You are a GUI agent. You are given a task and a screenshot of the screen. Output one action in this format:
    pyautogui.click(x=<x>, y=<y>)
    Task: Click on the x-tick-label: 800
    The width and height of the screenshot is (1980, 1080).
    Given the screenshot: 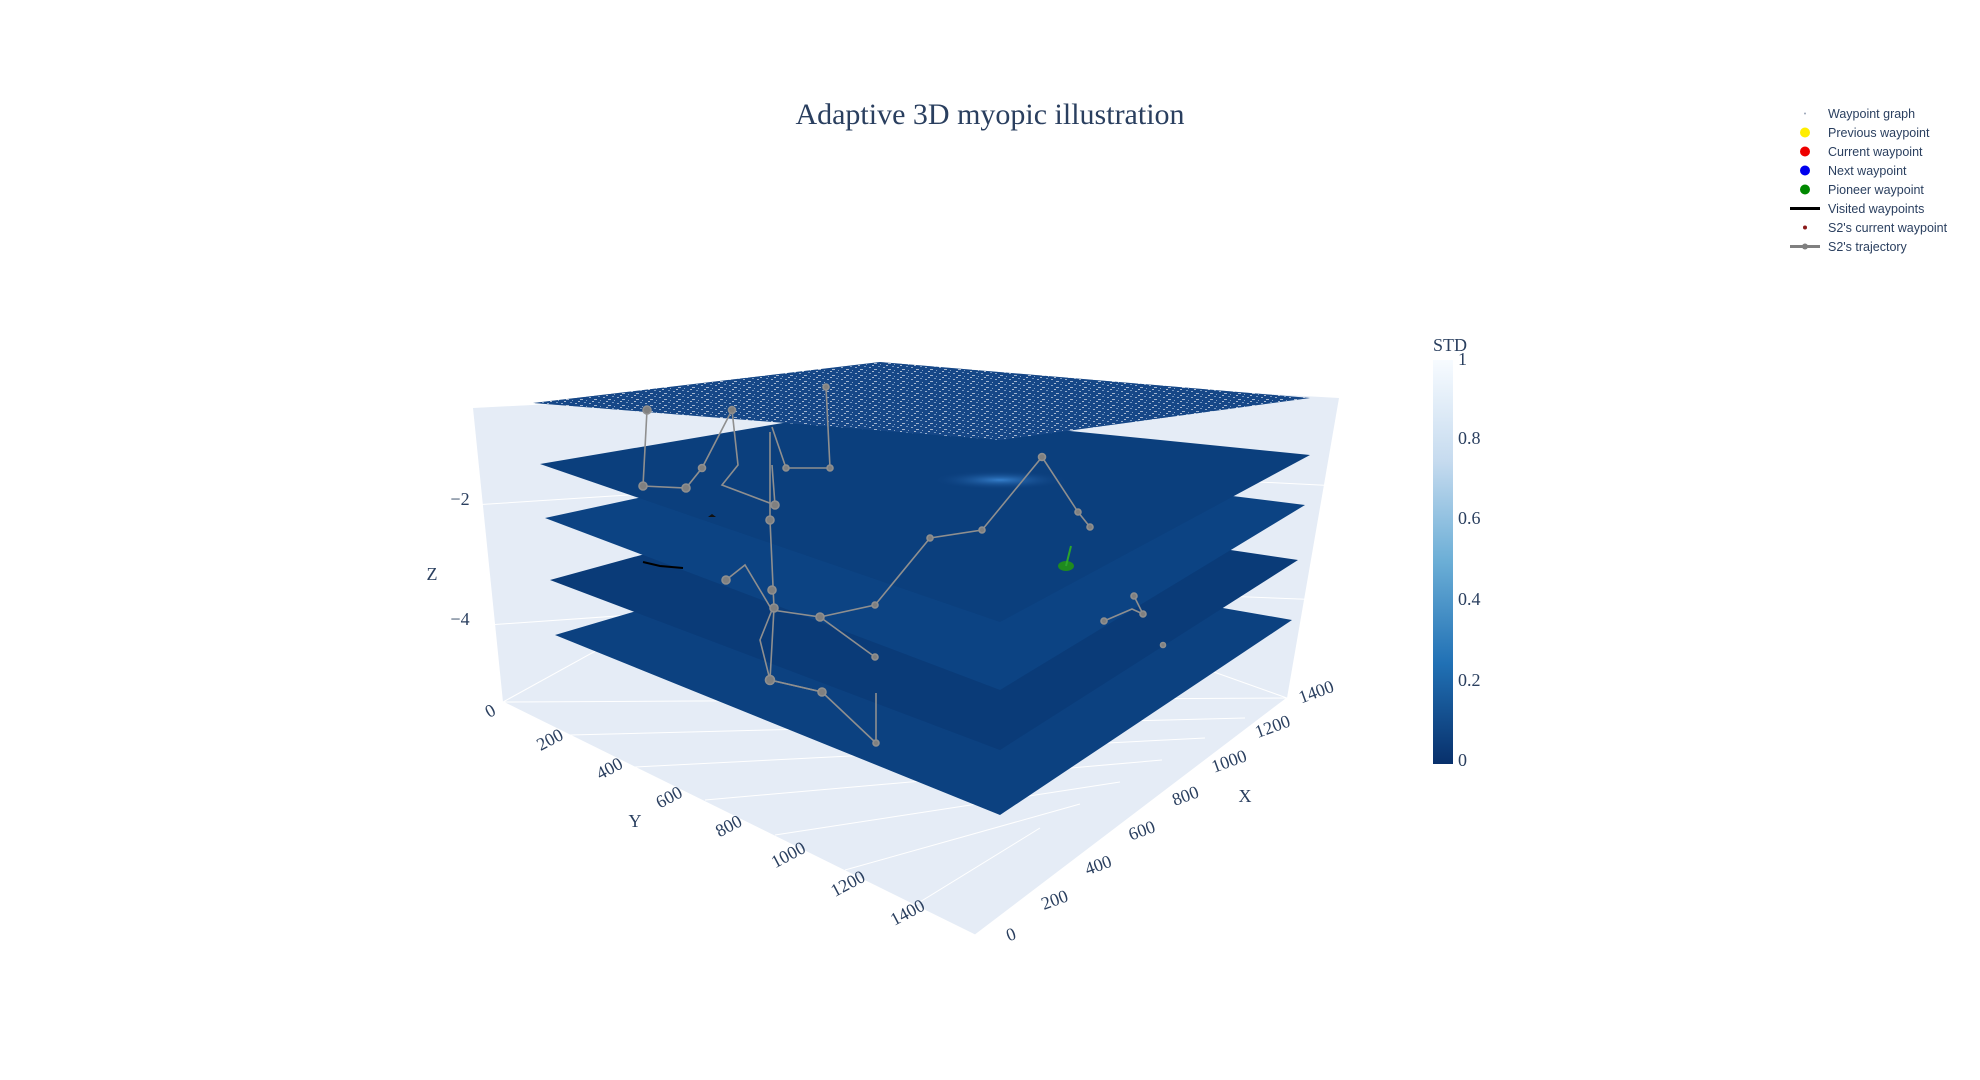 What is the action you would take?
    pyautogui.click(x=1185, y=796)
    